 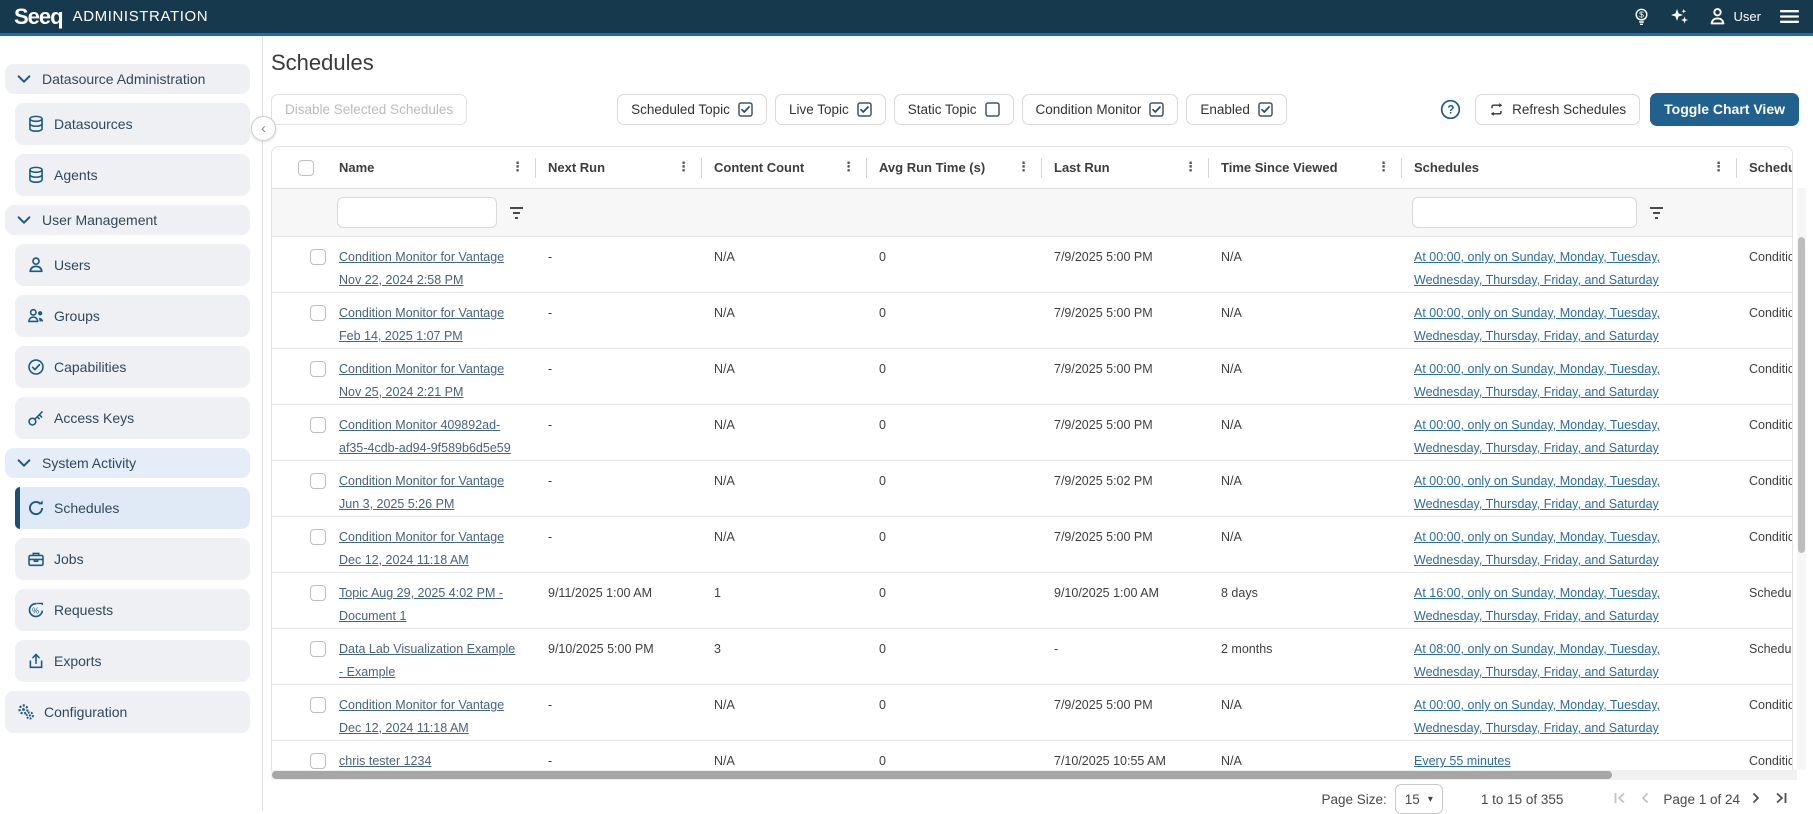 I want to click on page-size-dropdown: 15 ▾, so click(x=1418, y=799).